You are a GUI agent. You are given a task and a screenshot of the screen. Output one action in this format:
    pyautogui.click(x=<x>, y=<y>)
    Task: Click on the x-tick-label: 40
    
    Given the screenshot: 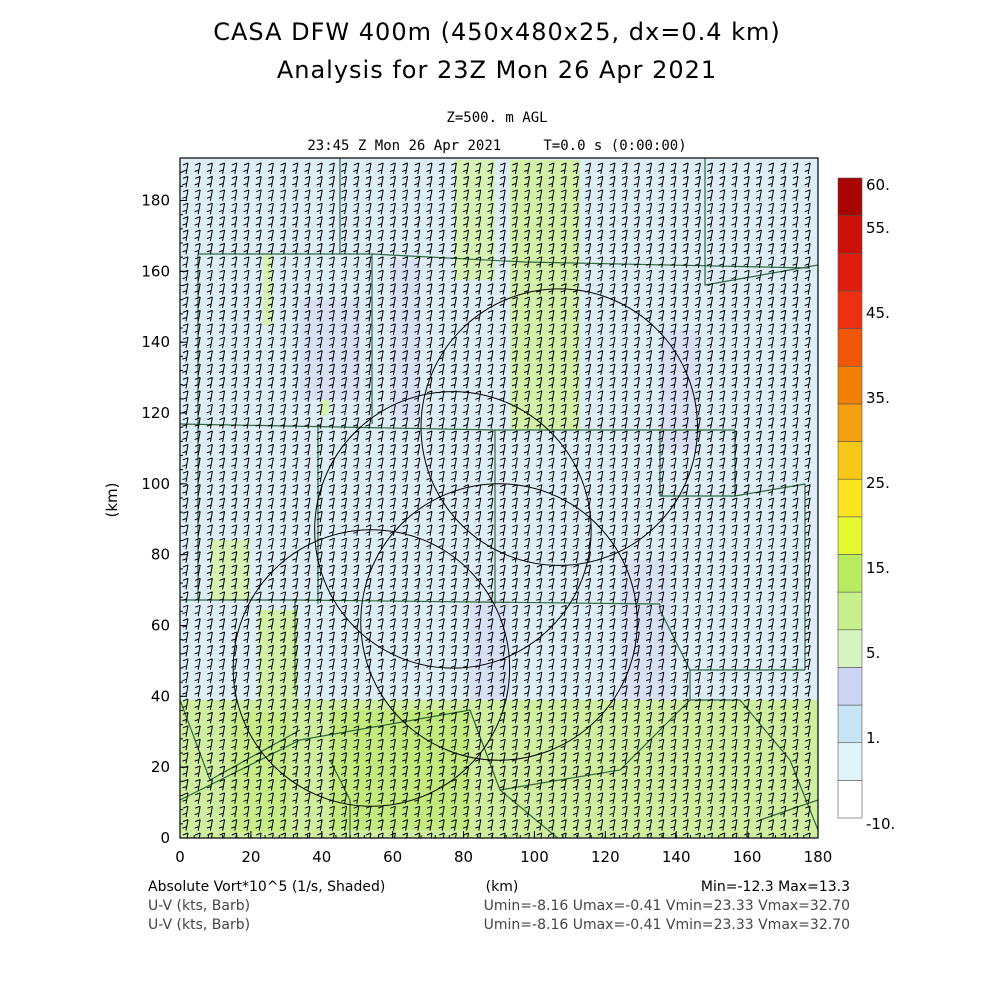 What is the action you would take?
    pyautogui.click(x=321, y=857)
    